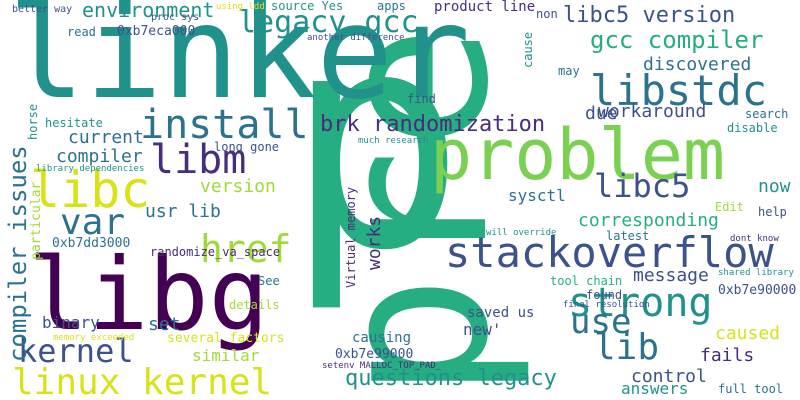 This screenshot has height=400, width=800. What do you see at coordinates (729, 207) in the screenshot?
I see `cloud-word: Edit` at bounding box center [729, 207].